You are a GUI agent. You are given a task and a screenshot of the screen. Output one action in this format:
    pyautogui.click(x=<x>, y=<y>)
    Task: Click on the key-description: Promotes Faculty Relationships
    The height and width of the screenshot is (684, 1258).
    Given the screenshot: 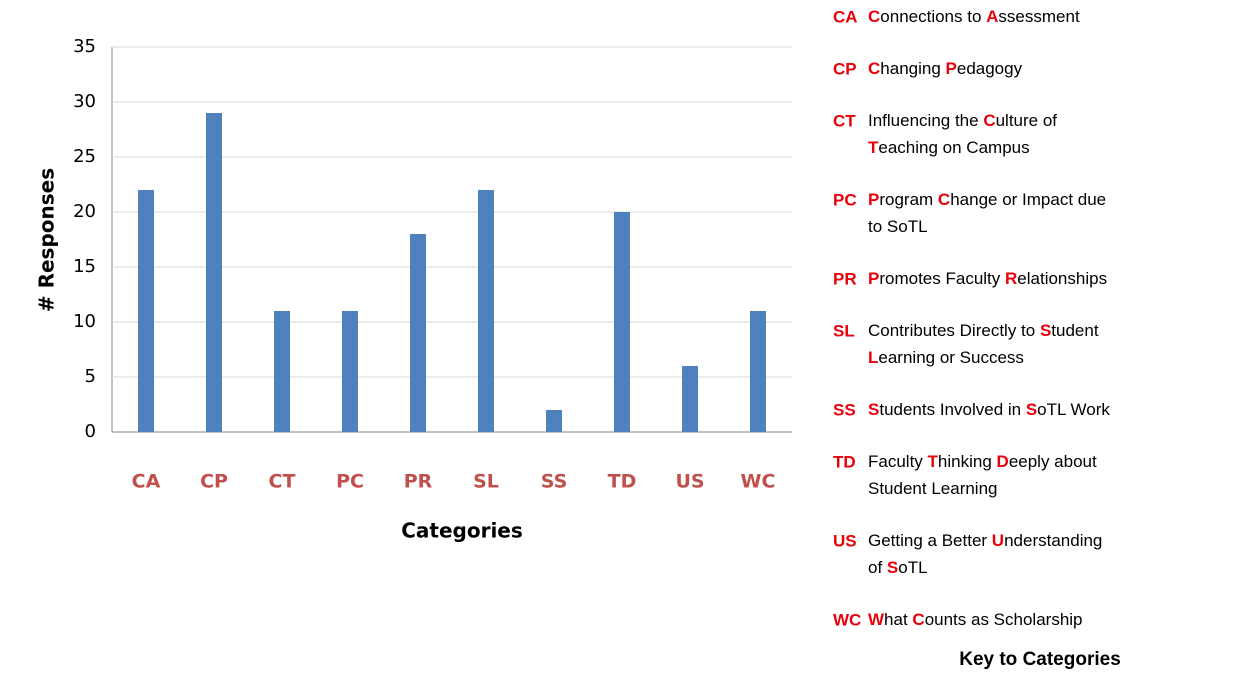 What is the action you would take?
    pyautogui.click(x=987, y=278)
    